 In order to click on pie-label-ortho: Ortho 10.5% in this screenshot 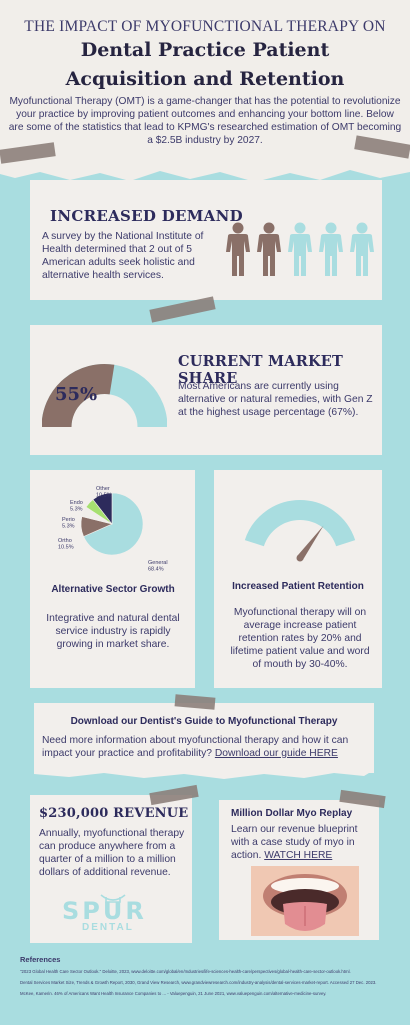, I will do `click(66, 544)`.